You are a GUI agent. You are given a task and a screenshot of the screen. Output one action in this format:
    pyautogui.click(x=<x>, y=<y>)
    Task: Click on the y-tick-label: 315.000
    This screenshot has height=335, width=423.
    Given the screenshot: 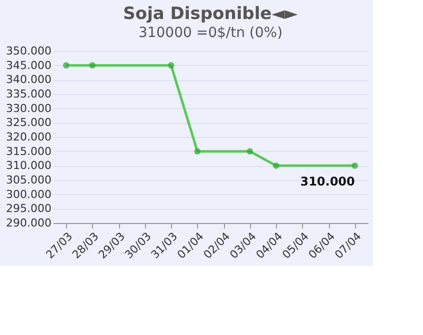 What is the action you would take?
    pyautogui.click(x=29, y=151)
    